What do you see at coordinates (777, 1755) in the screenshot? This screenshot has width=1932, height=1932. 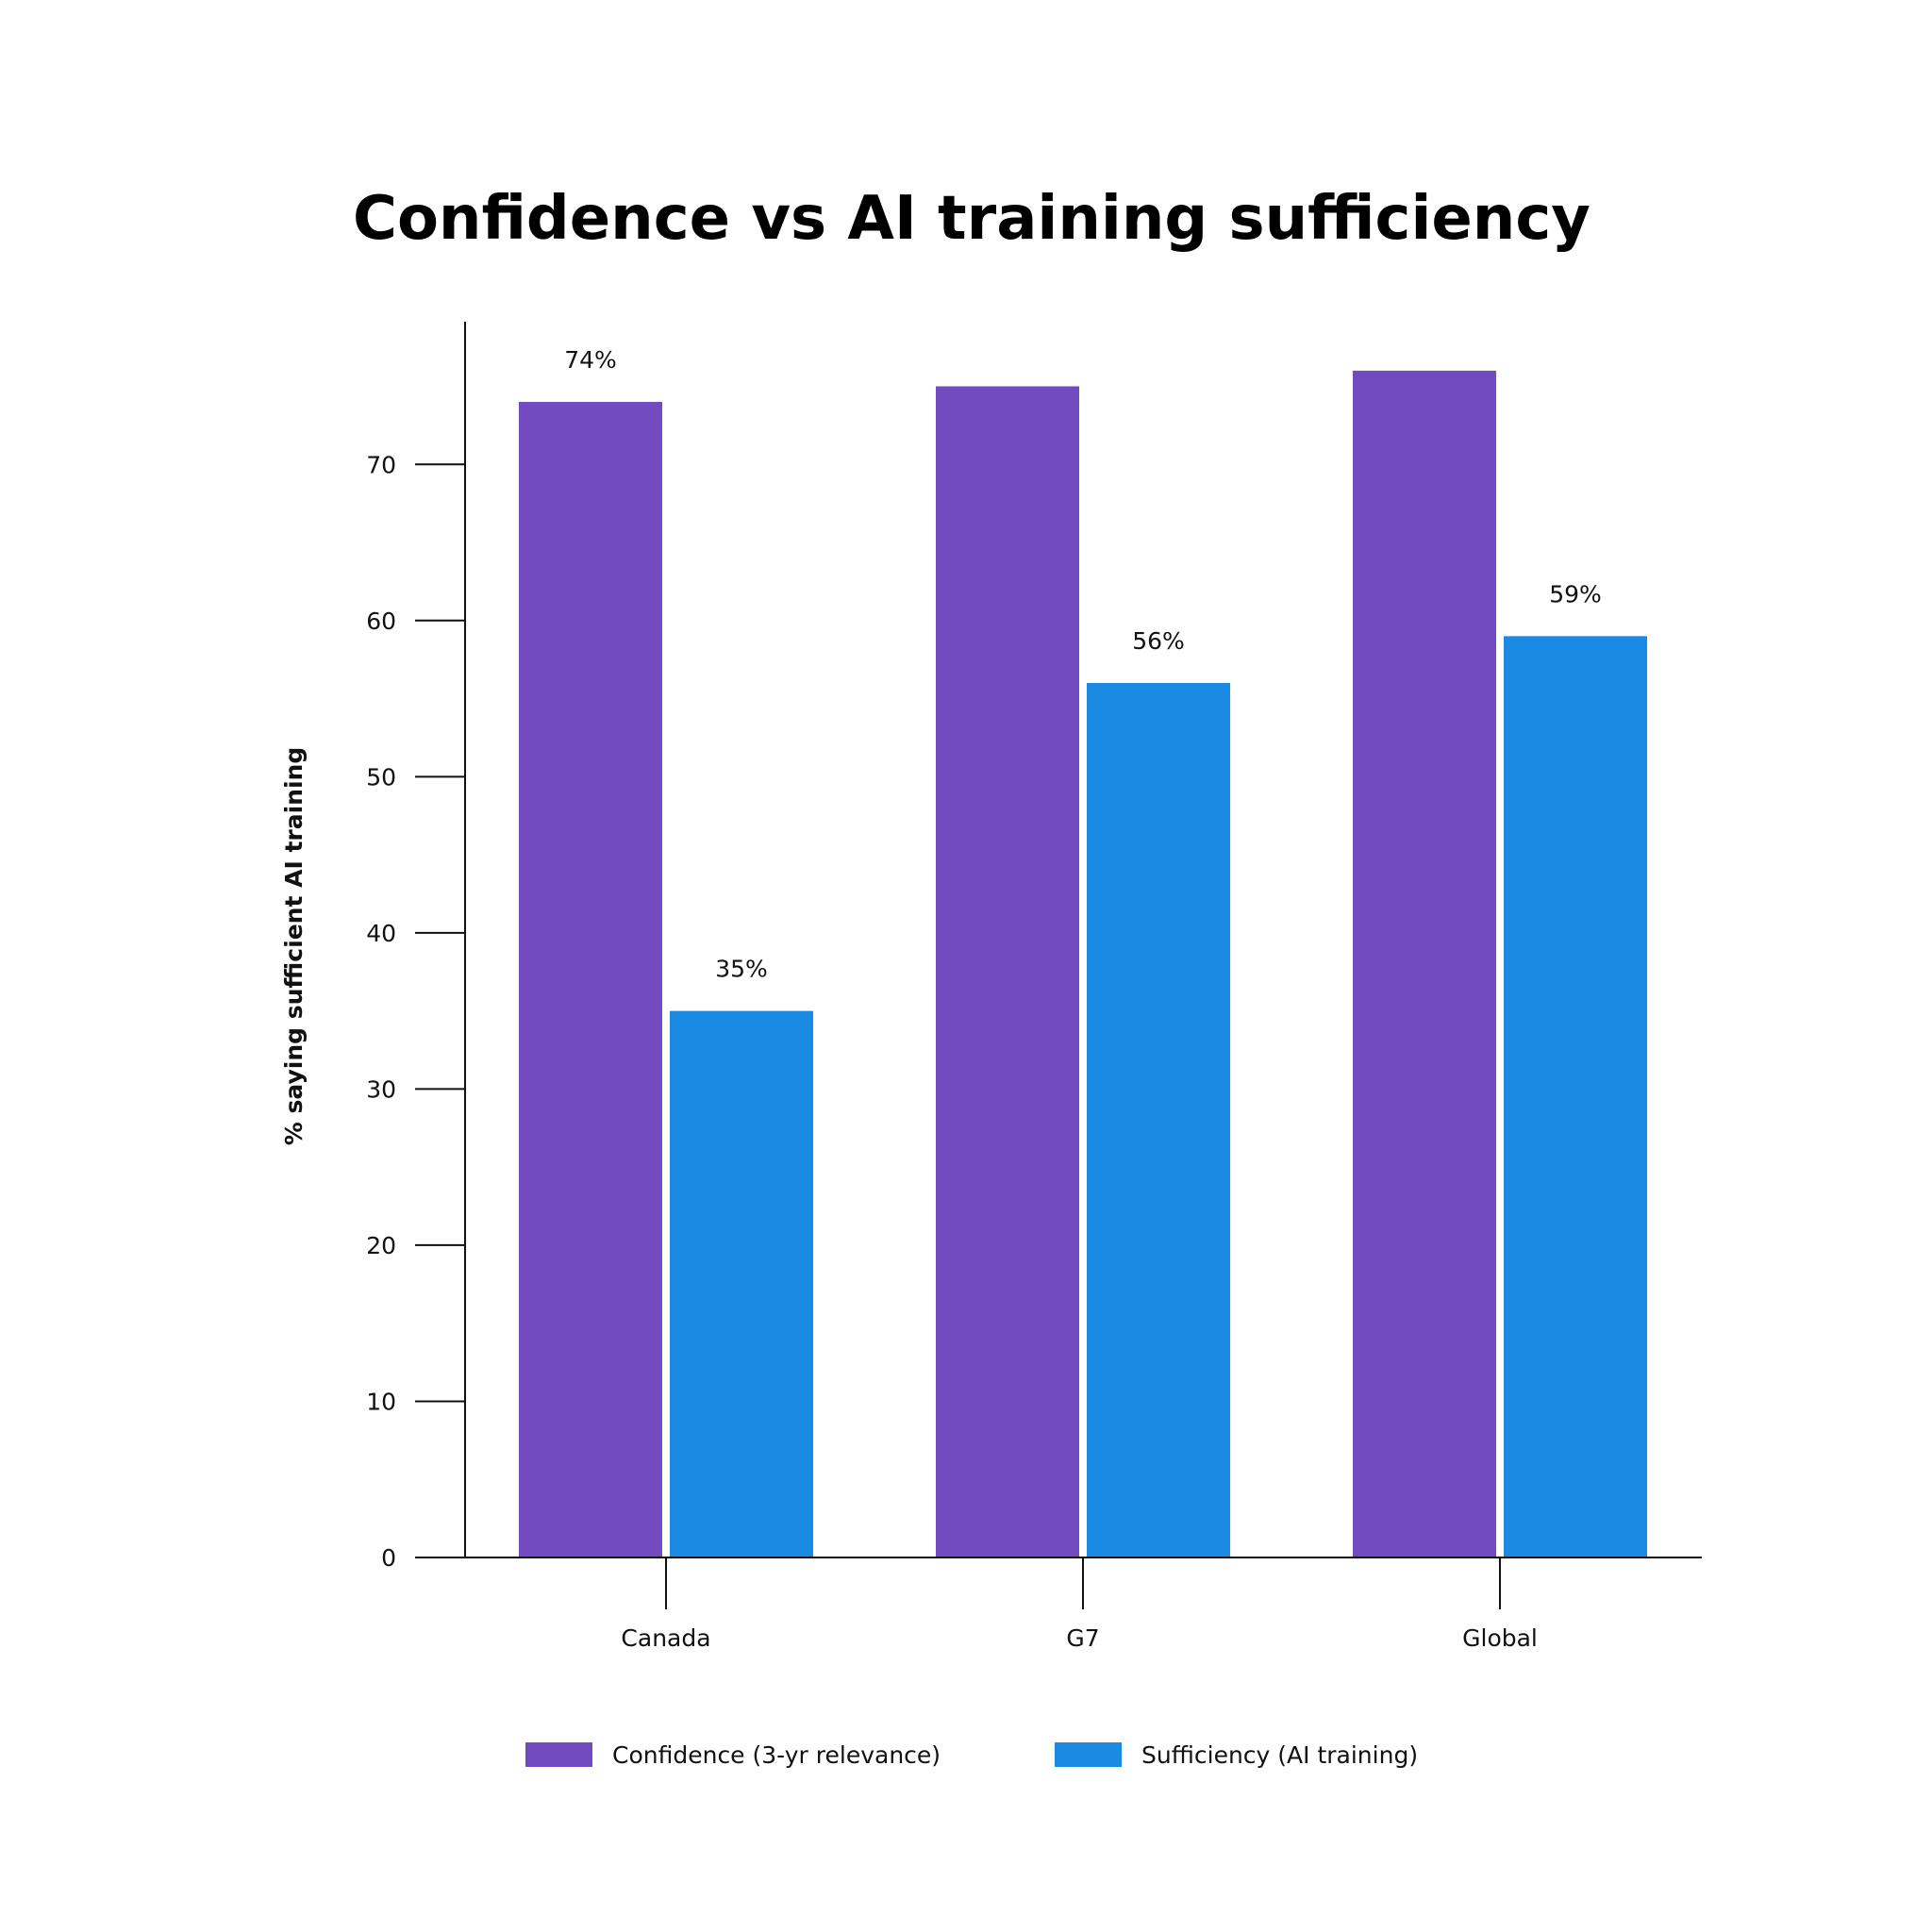 I see `legend-label: Confidence (3-yr relevance)` at bounding box center [777, 1755].